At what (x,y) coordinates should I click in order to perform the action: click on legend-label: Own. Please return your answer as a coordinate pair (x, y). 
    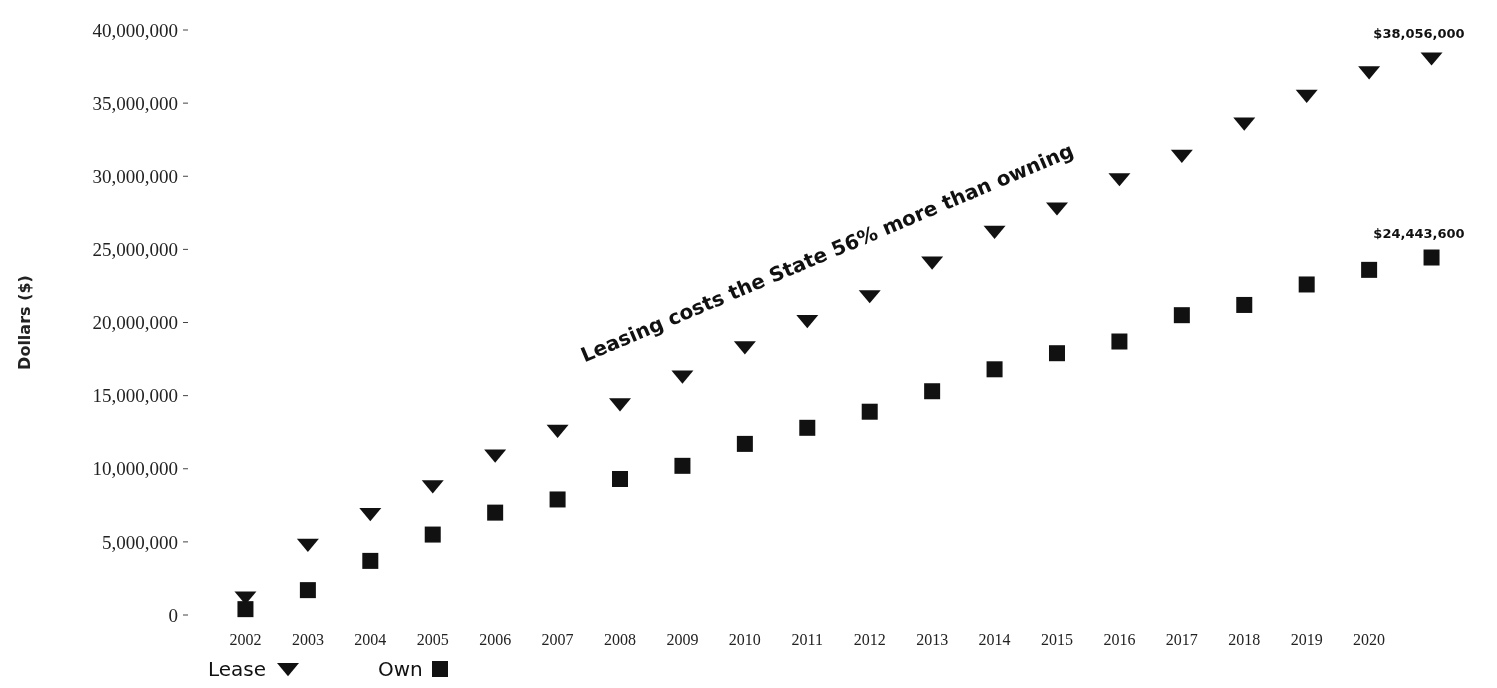
    Looking at the image, I should click on (400, 669).